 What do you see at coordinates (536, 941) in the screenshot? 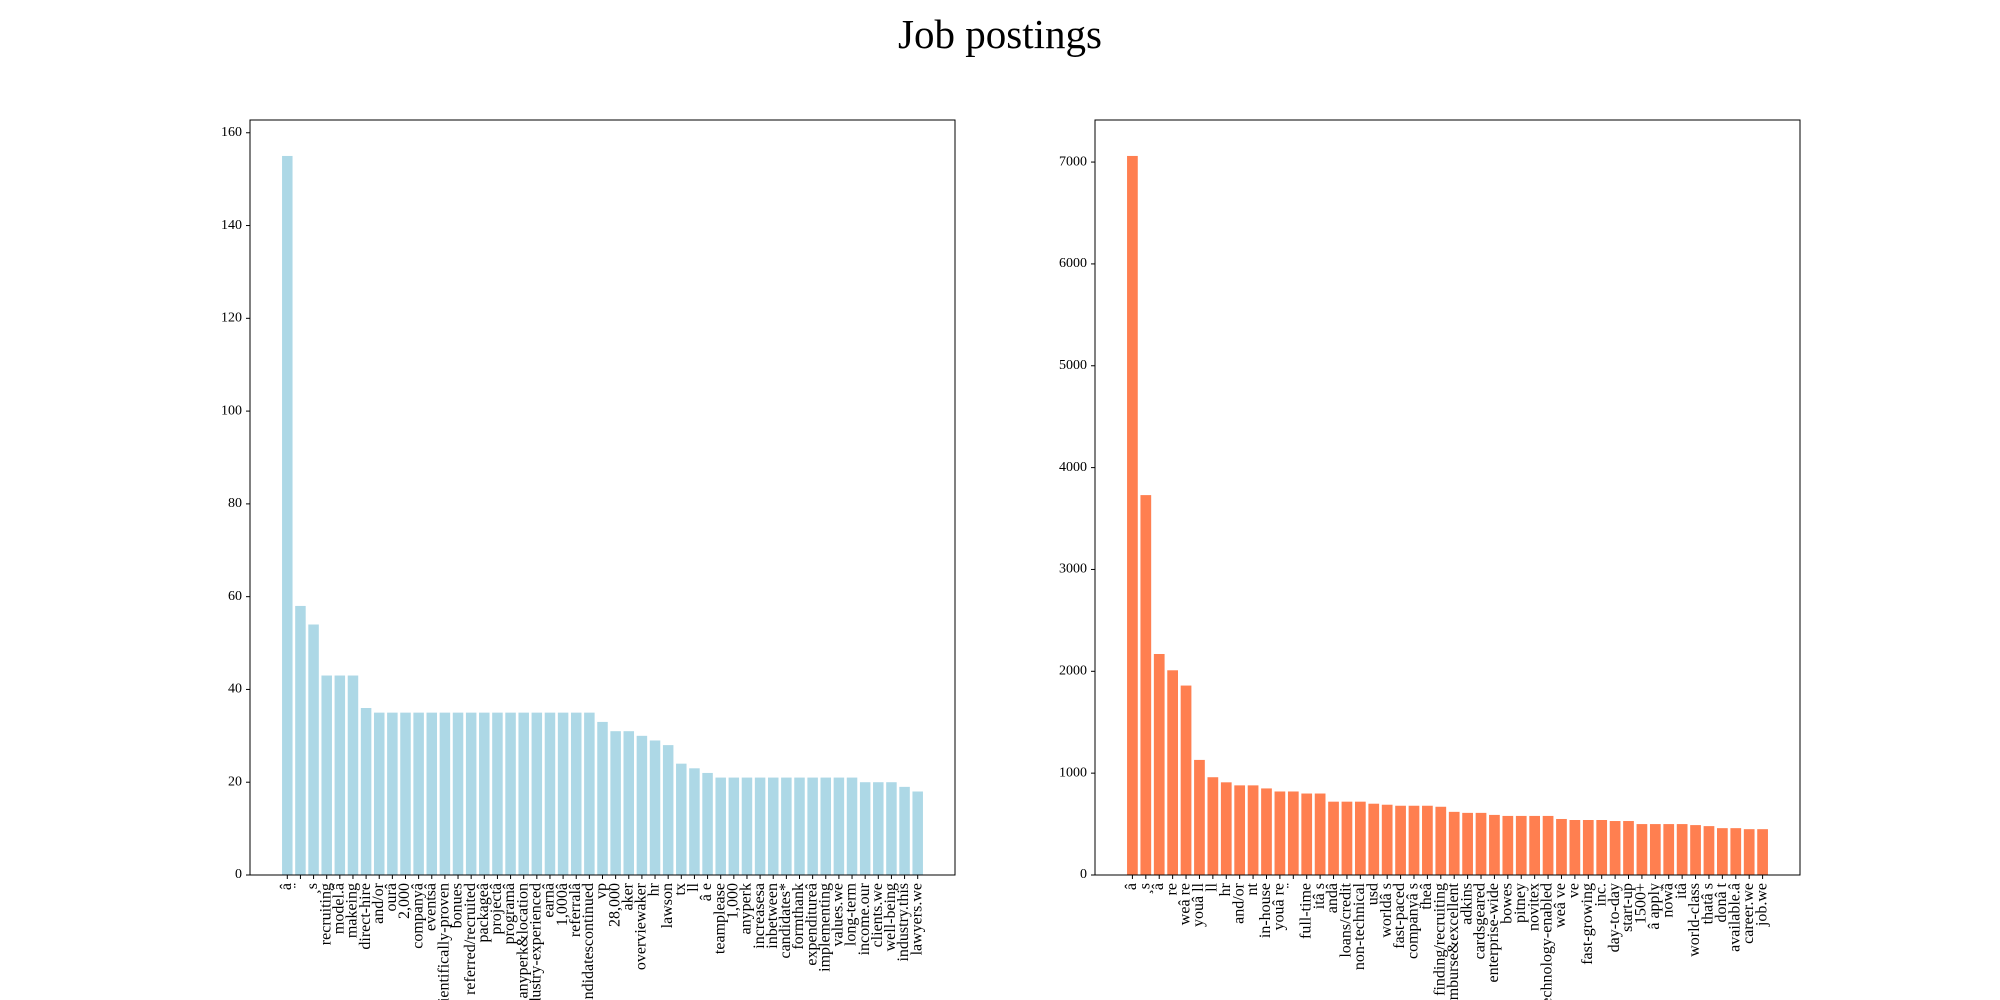
I see `x-tick-label: industry-experienced` at bounding box center [536, 941].